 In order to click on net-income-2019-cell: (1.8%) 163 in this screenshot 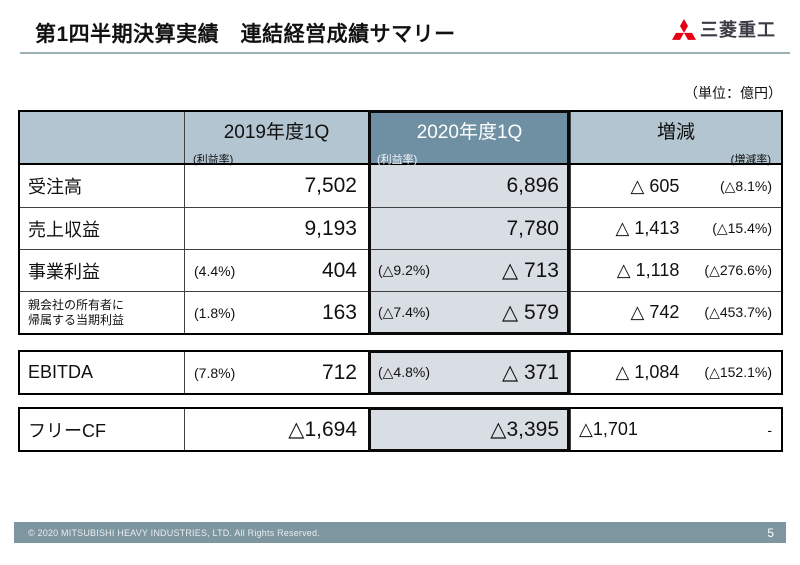, I will do `click(276, 312)`.